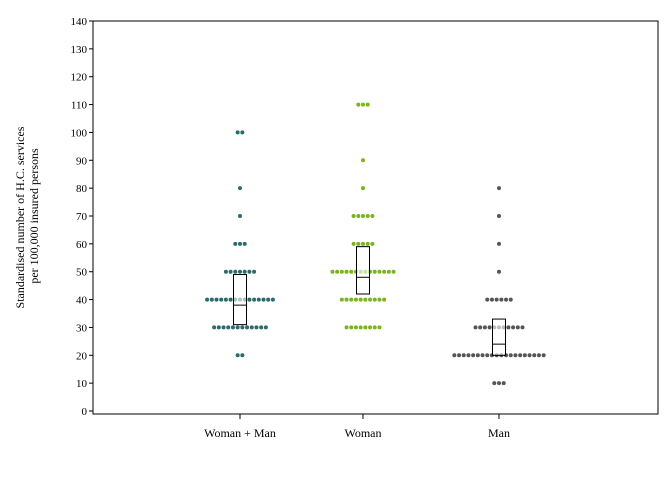  Describe the element at coordinates (79, 50) in the screenshot. I see `y-tick-label: 130` at that location.